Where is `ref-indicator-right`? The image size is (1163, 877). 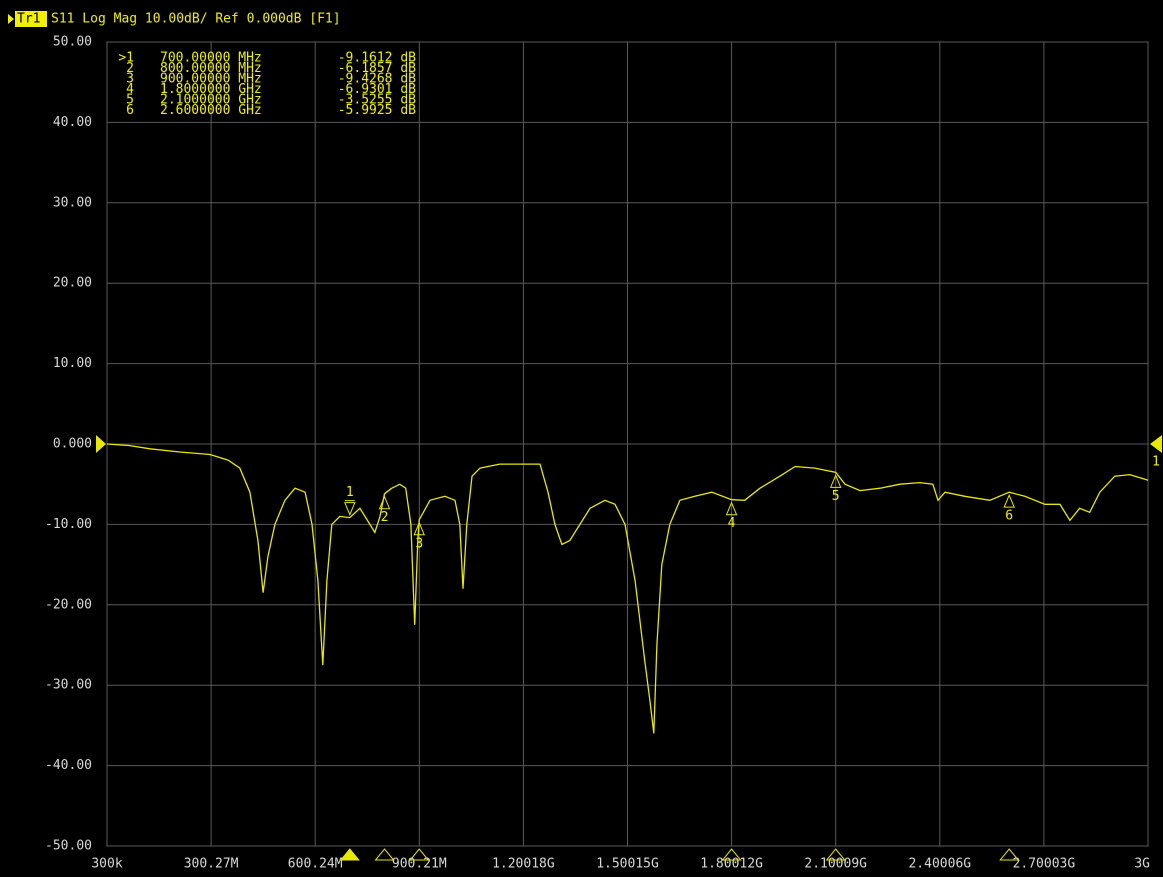
ref-indicator-right is located at coordinates (1156, 444).